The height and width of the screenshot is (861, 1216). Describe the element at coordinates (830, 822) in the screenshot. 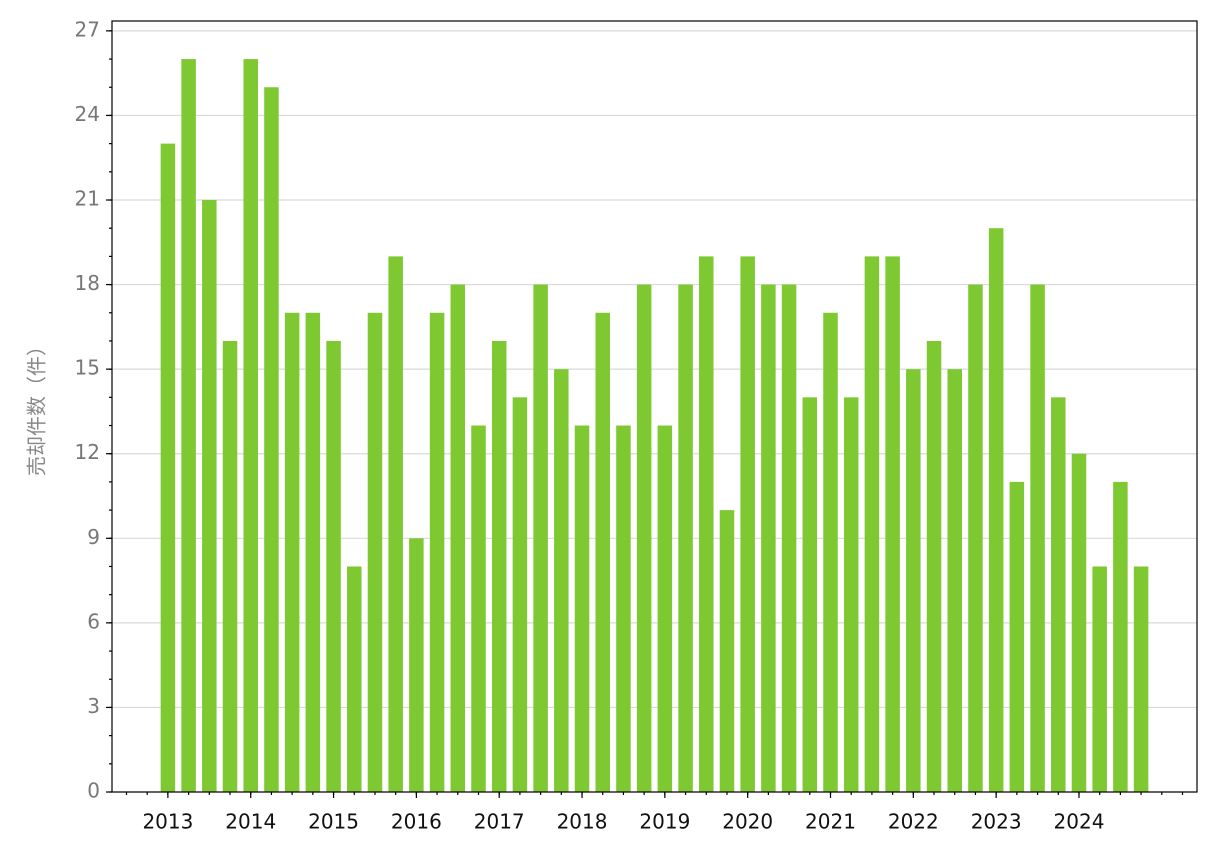

I see `x-tick-label: 2021` at that location.